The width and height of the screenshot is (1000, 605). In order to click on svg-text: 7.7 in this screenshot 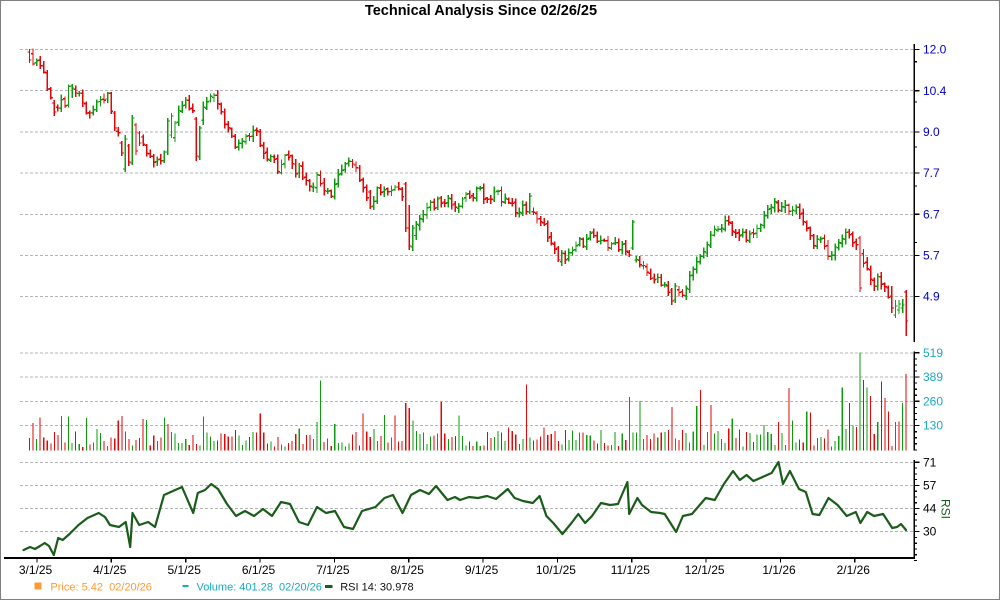, I will do `click(931, 173)`.